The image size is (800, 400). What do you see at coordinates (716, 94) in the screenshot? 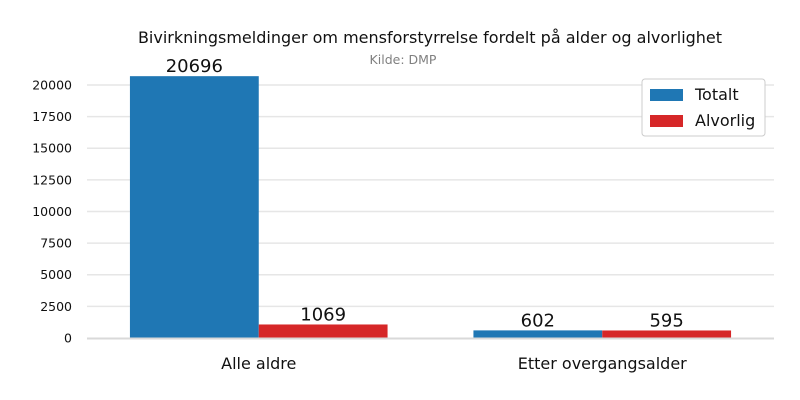
I see `legend-label: Totalt` at bounding box center [716, 94].